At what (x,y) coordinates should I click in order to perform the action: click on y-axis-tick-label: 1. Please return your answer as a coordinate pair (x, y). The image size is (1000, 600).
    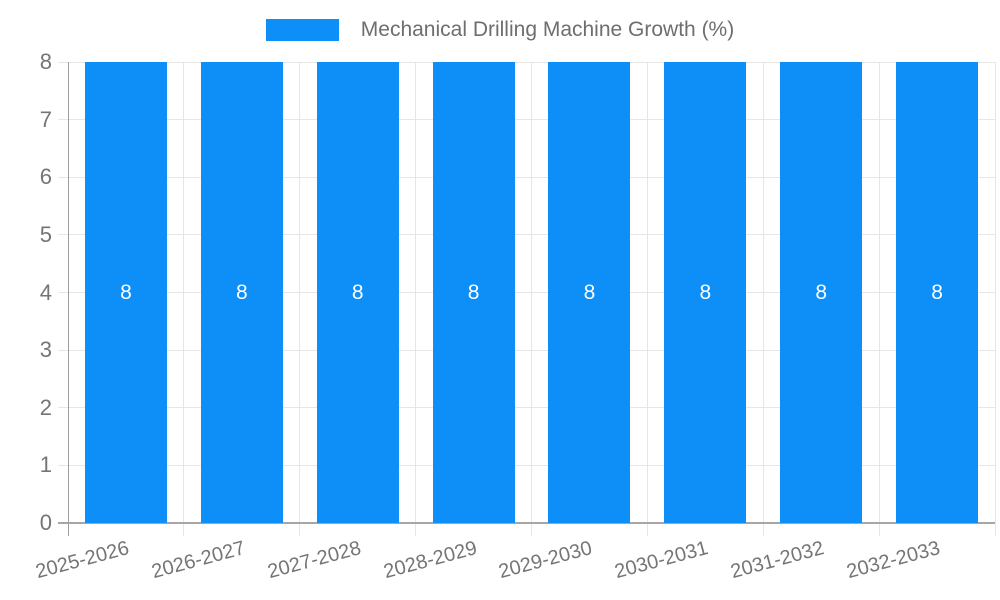
    Looking at the image, I should click on (45, 465).